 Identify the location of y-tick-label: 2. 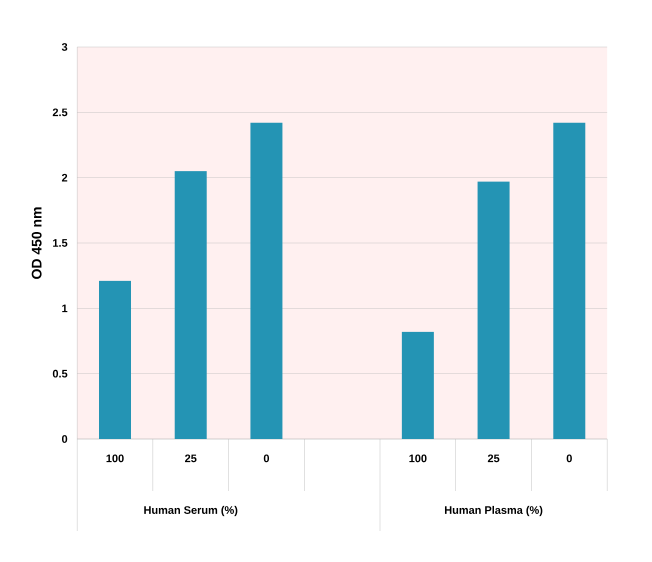
(65, 178).